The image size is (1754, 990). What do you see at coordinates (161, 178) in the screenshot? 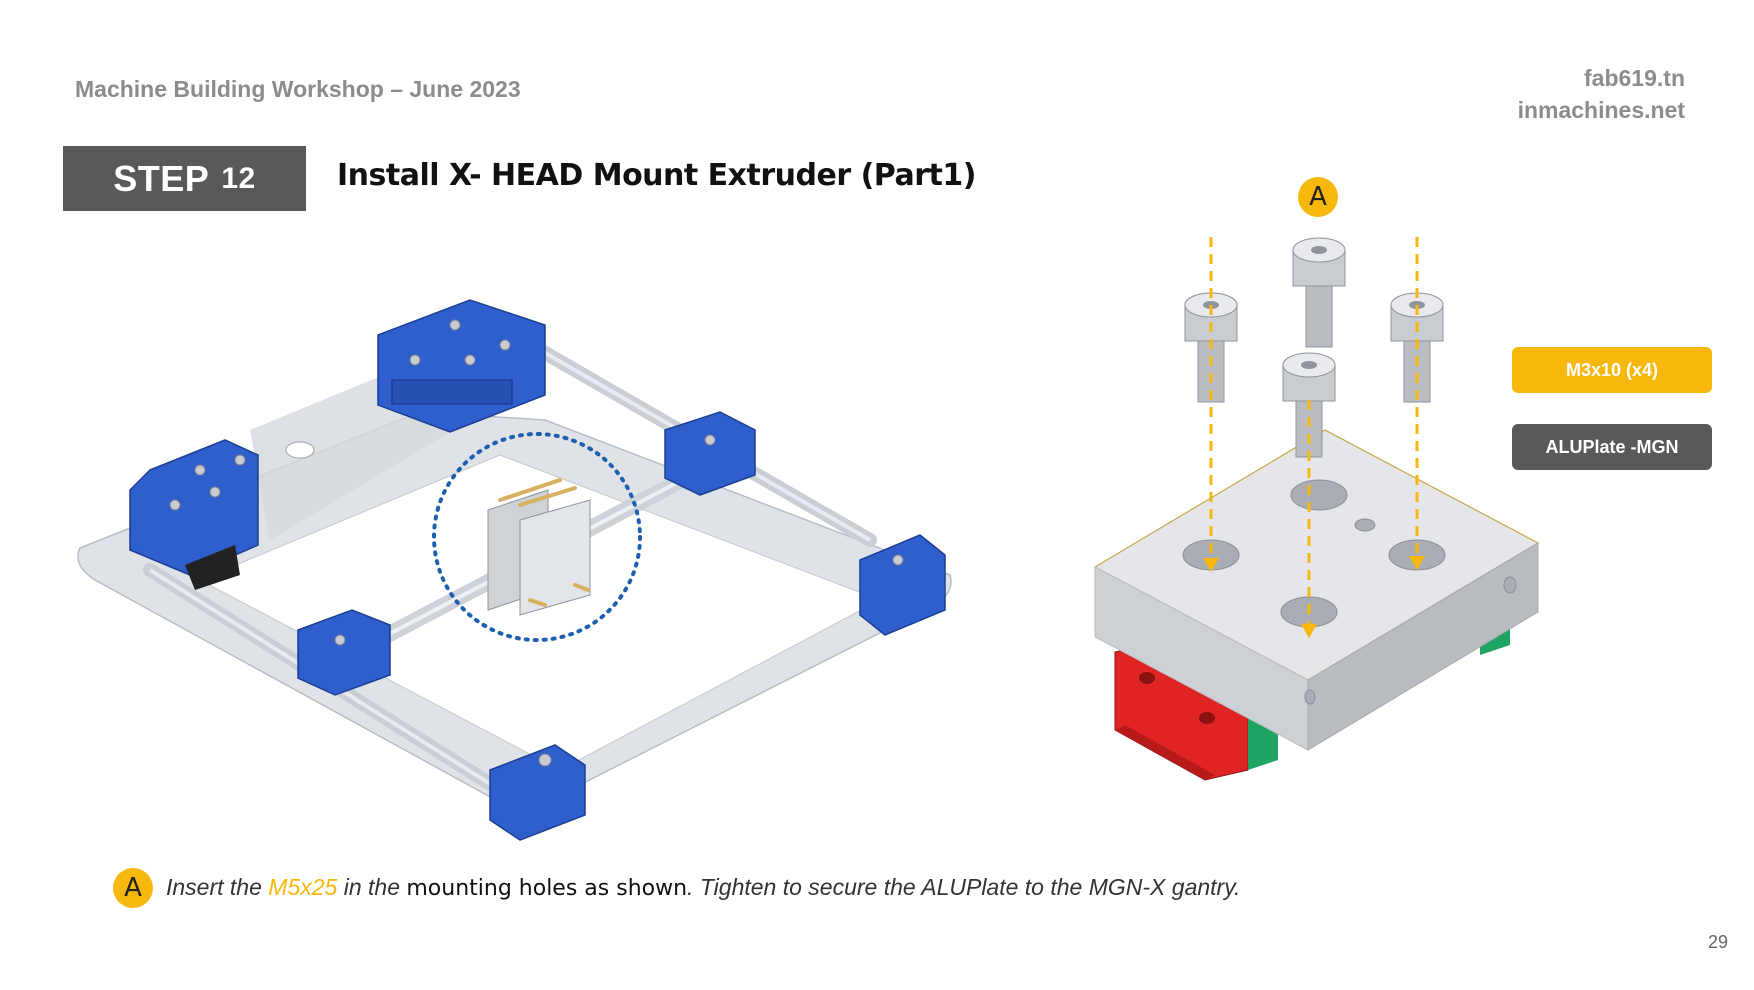
I see `step-label: STEP` at bounding box center [161, 178].